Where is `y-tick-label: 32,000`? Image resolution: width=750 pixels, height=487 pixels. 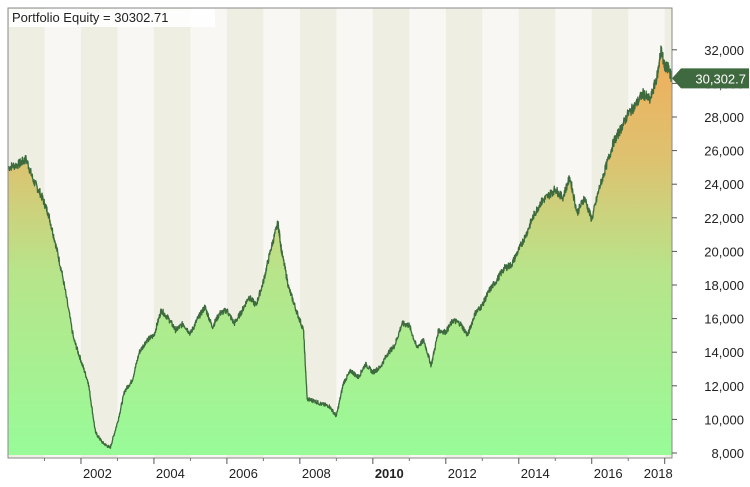 y-tick-label: 32,000 is located at coordinates (724, 50).